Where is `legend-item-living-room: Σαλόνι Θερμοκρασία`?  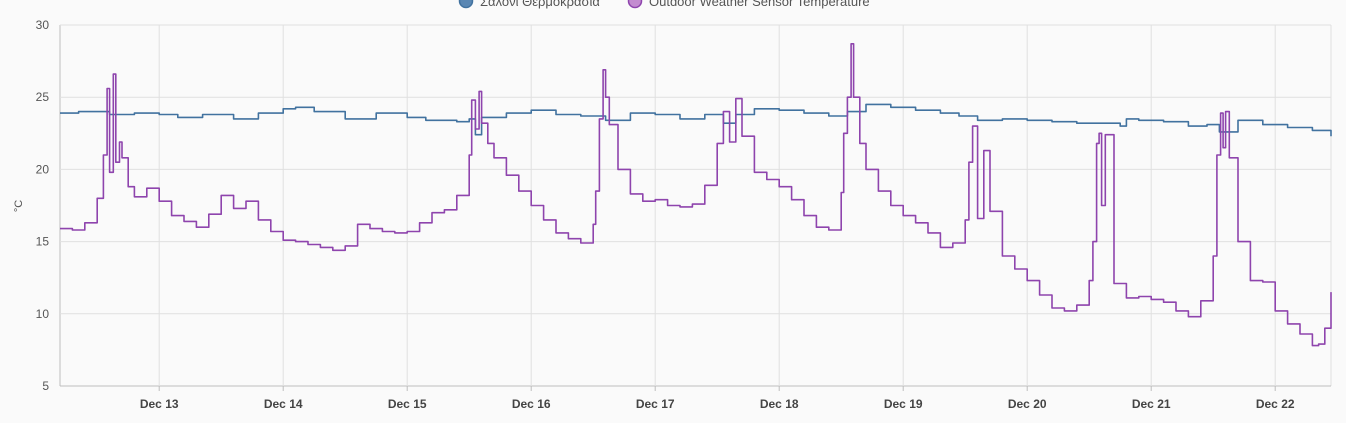
legend-item-living-room: Σαλόνι Θερμοκρασία is located at coordinates (529, 4).